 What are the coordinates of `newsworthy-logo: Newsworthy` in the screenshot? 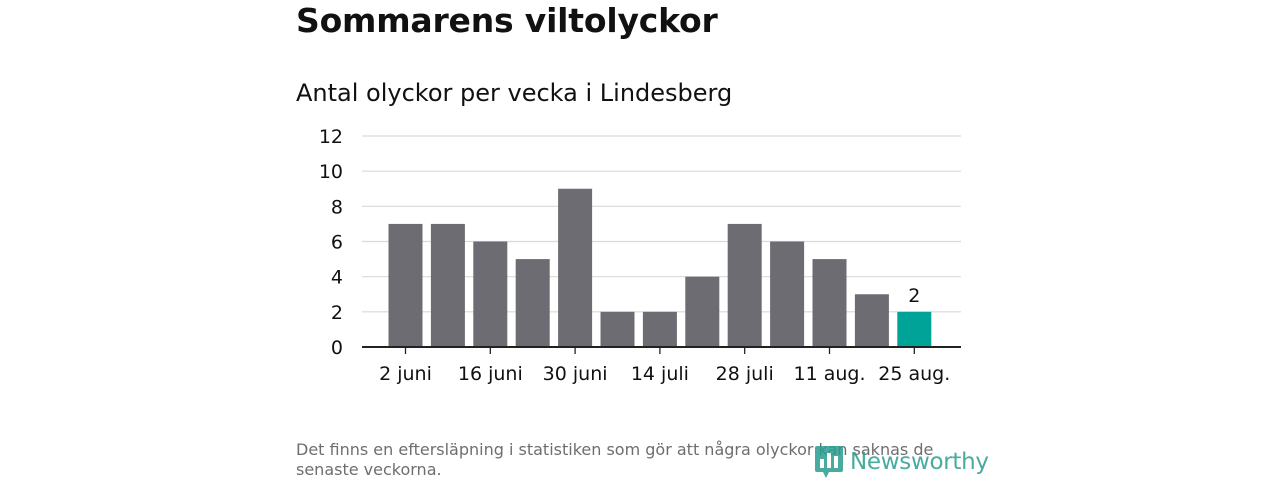 It's located at (901, 462).